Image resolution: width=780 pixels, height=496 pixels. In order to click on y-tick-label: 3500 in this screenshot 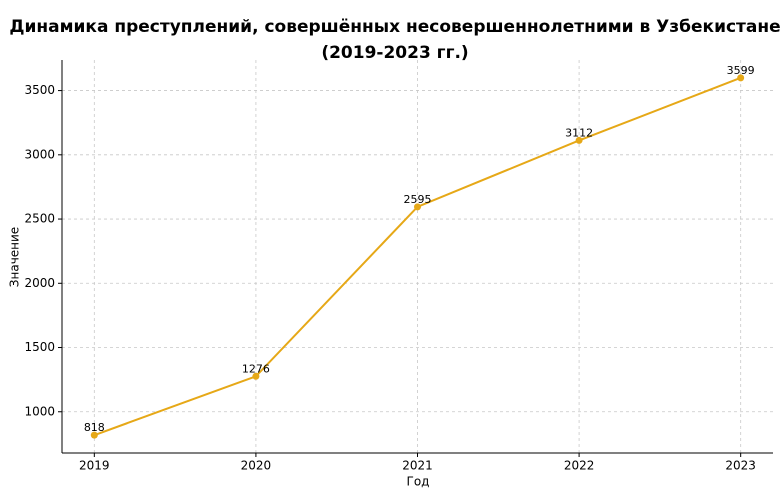, I will do `click(39, 90)`.